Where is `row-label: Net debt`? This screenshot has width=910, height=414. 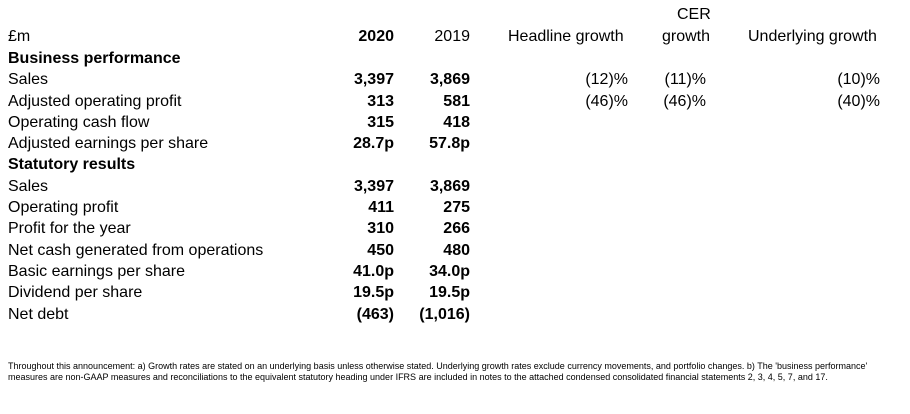
row-label: Net debt is located at coordinates (38, 314).